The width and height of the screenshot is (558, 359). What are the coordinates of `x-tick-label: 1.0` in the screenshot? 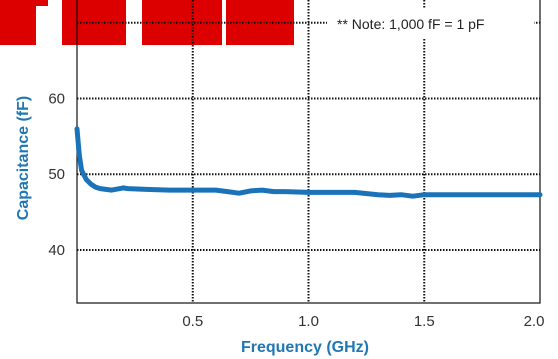 It's located at (308, 321).